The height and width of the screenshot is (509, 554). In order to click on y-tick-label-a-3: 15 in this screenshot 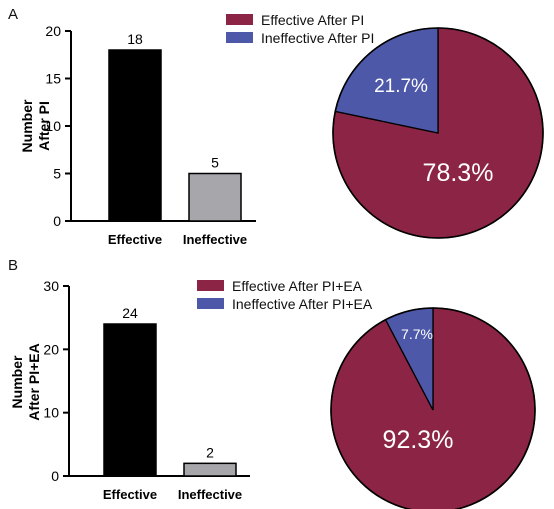, I will do `click(53, 79)`.